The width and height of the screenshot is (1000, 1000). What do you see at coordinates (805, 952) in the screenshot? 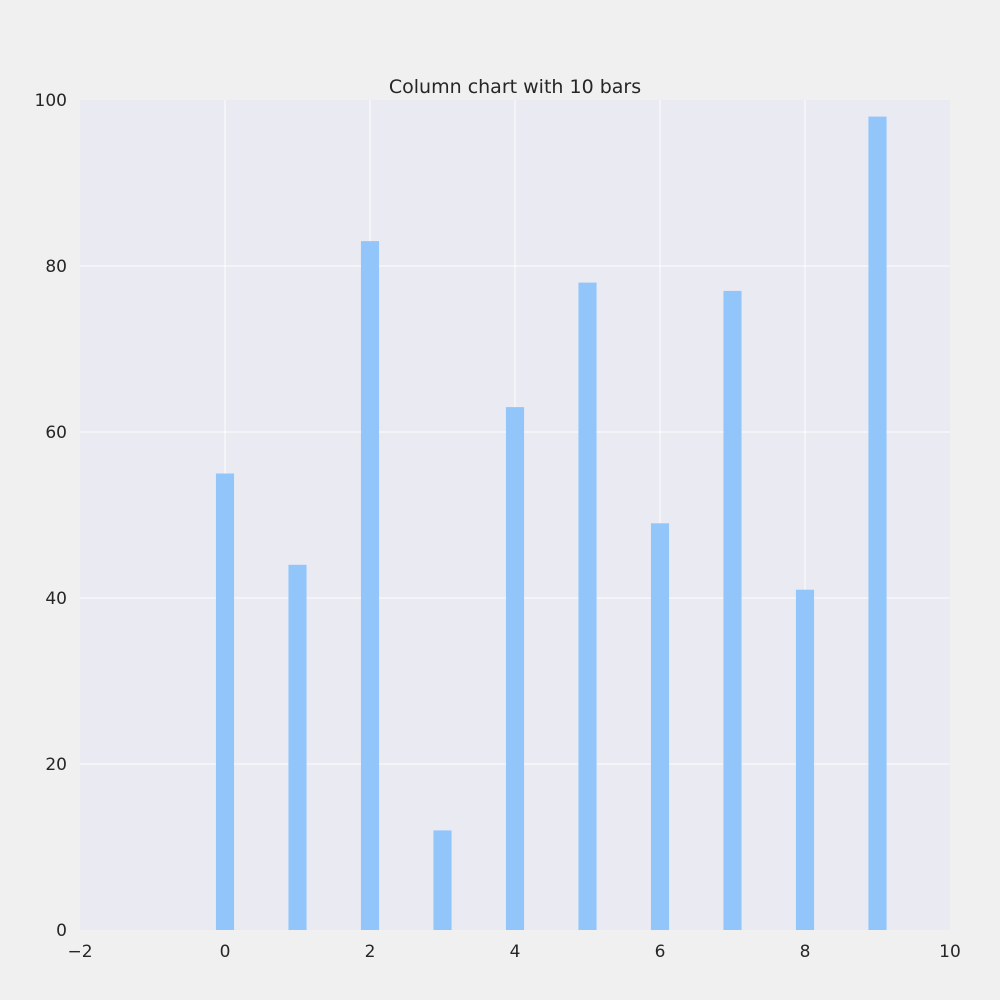
I see `x-tick-label: 8` at bounding box center [805, 952].